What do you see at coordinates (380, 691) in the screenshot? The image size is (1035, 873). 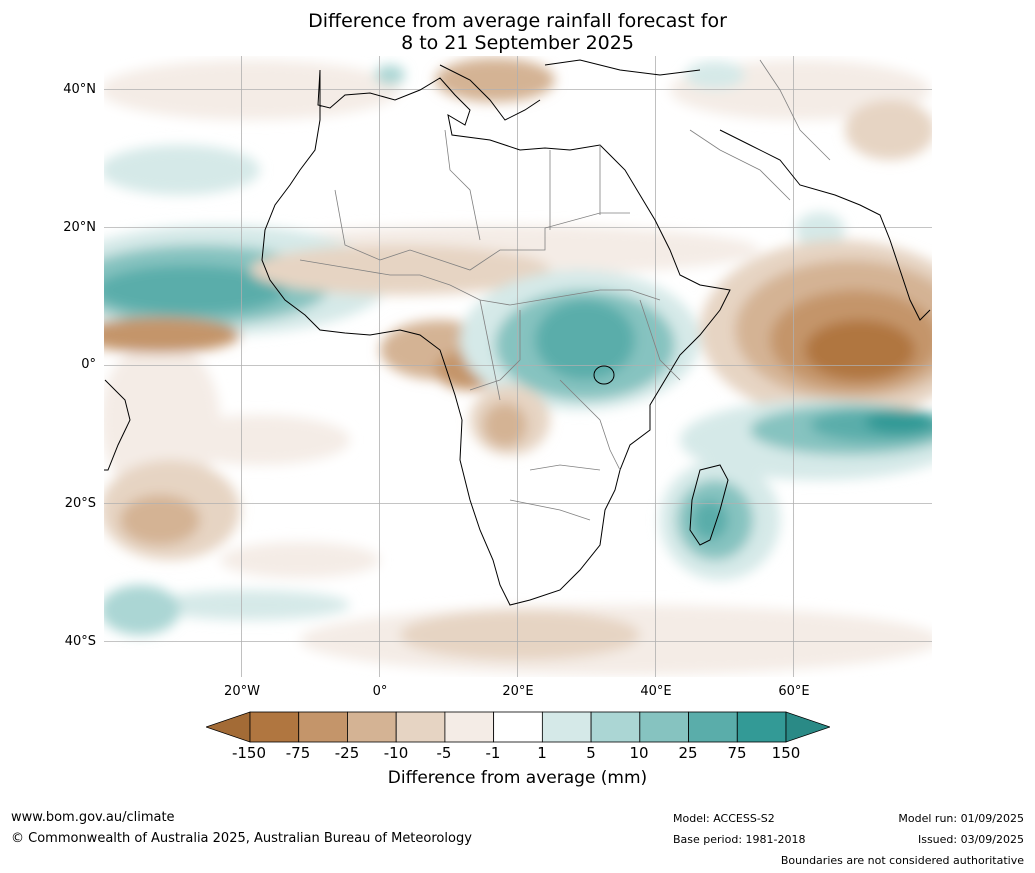 I see `lon-label-0: 0°` at bounding box center [380, 691].